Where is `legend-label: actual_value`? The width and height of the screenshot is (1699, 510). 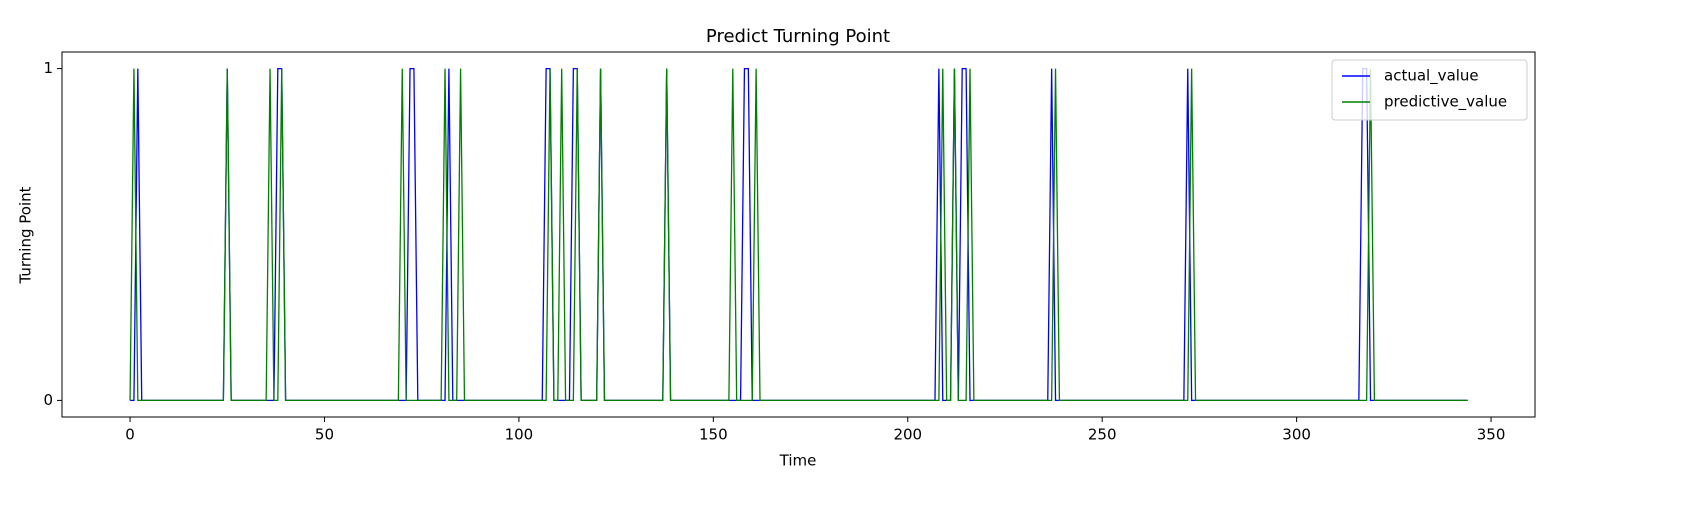
legend-label: actual_value is located at coordinates (1431, 76).